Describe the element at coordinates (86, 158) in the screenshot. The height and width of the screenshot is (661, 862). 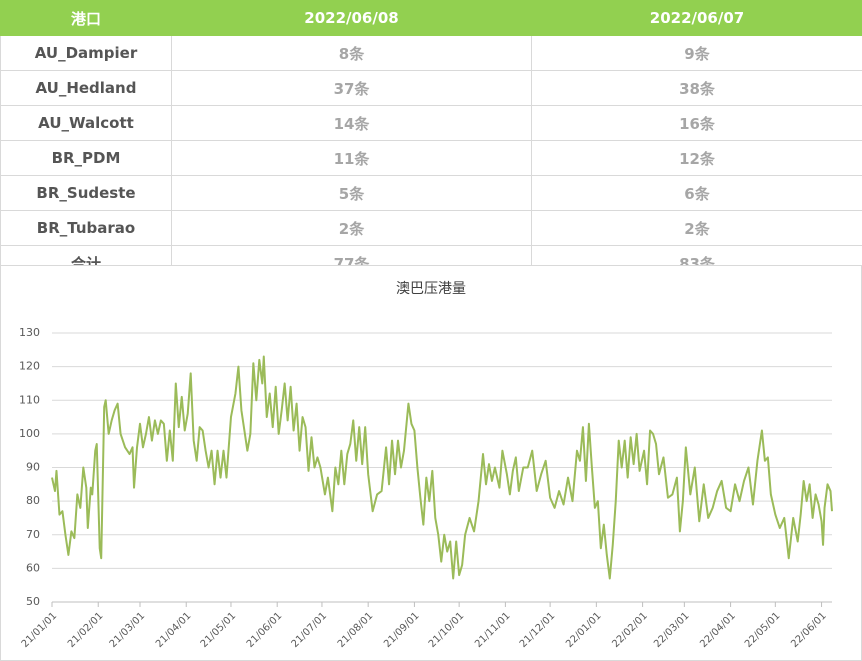
I see `port-cell: BR_PDM` at that location.